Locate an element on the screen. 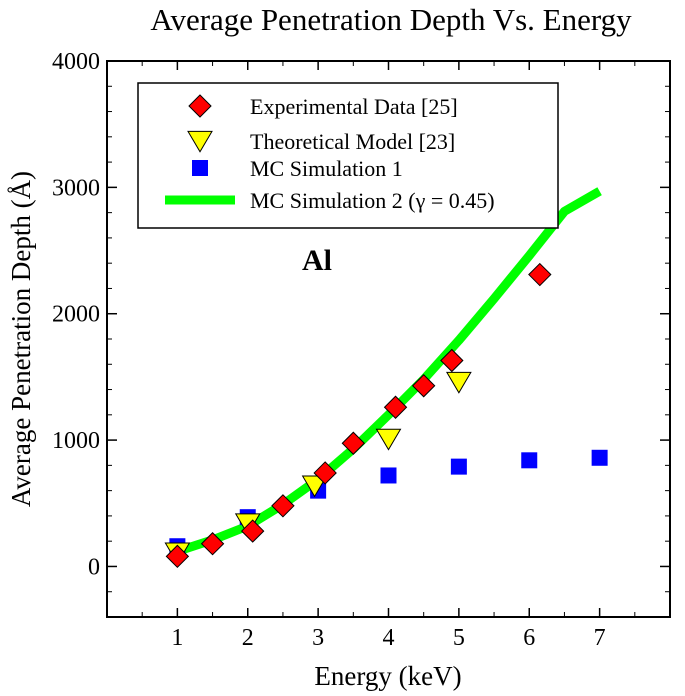 This screenshot has height=696, width=685. legend-mc-simulation-2-label: MC Simulation 2 (γ = 0.45) is located at coordinates (372, 200).